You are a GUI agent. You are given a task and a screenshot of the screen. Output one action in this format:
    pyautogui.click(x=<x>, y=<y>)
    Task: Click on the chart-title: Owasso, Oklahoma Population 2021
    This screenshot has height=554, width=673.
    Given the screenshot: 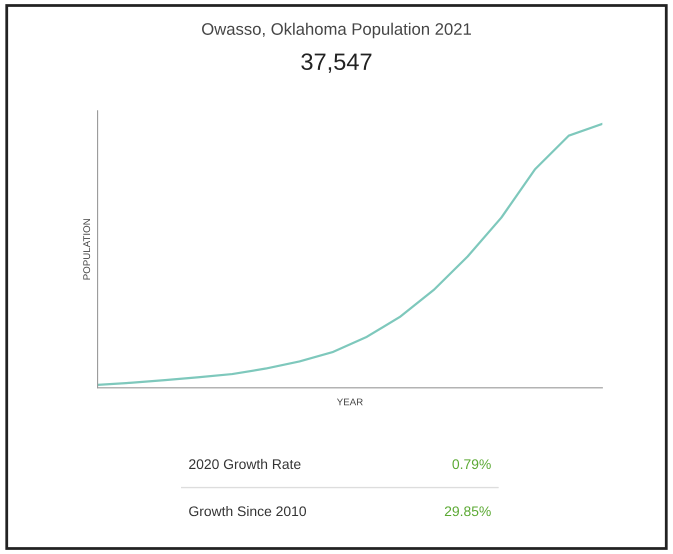 What is the action you would take?
    pyautogui.click(x=336, y=30)
    